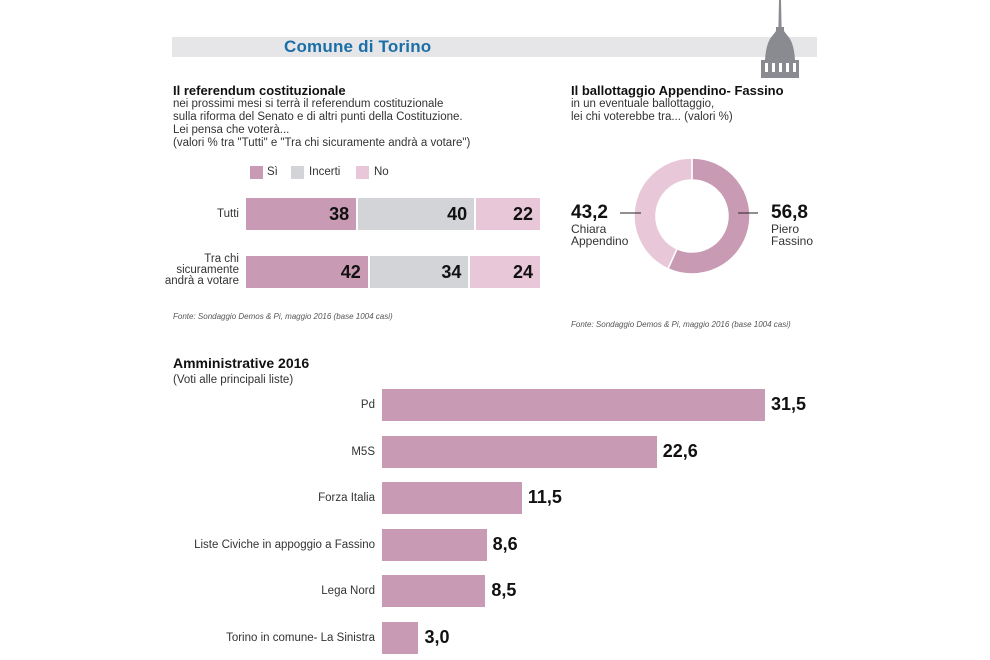 Image resolution: width=990 pixels, height=660 pixels. Describe the element at coordinates (789, 404) in the screenshot. I see `amministrative-value-label: 31,5` at that location.